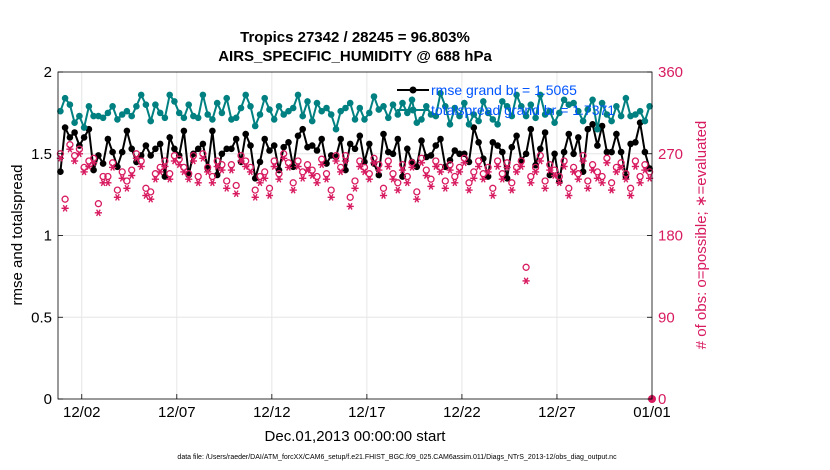  Describe the element at coordinates (557, 412) in the screenshot. I see `x-tick-label: 12/27` at that location.